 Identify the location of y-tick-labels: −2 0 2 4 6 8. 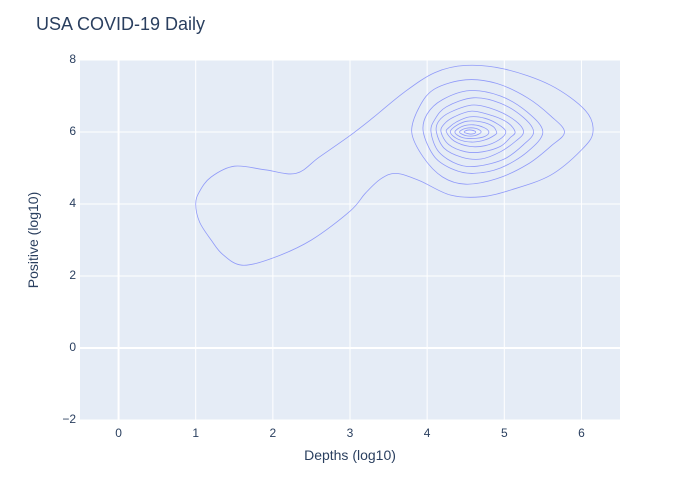
(69, 239).